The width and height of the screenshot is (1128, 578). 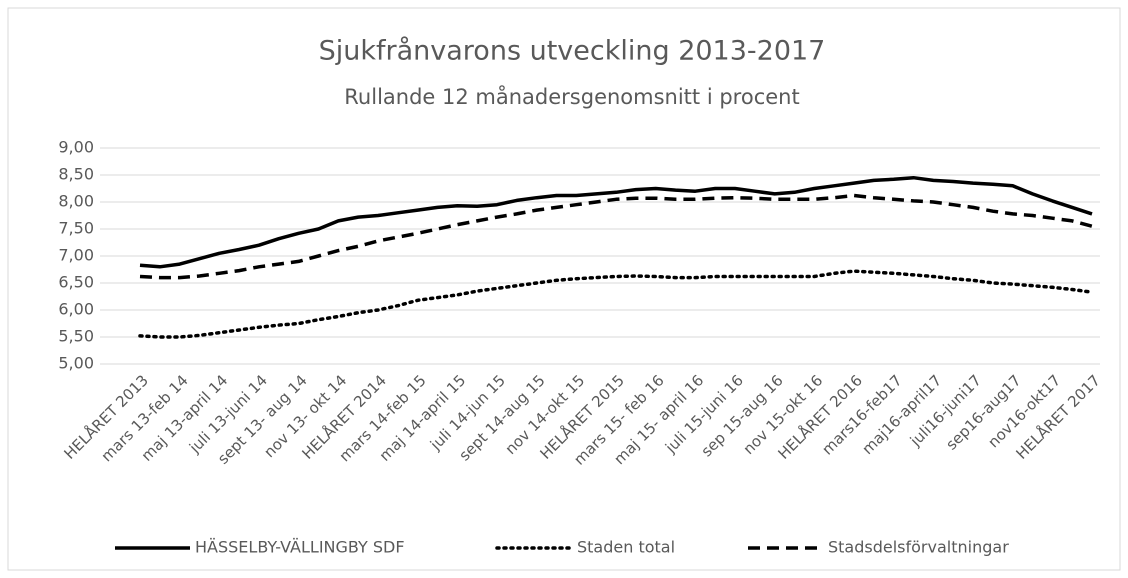 What do you see at coordinates (76, 174) in the screenshot?
I see `y-tick-label: 8,50` at bounding box center [76, 174].